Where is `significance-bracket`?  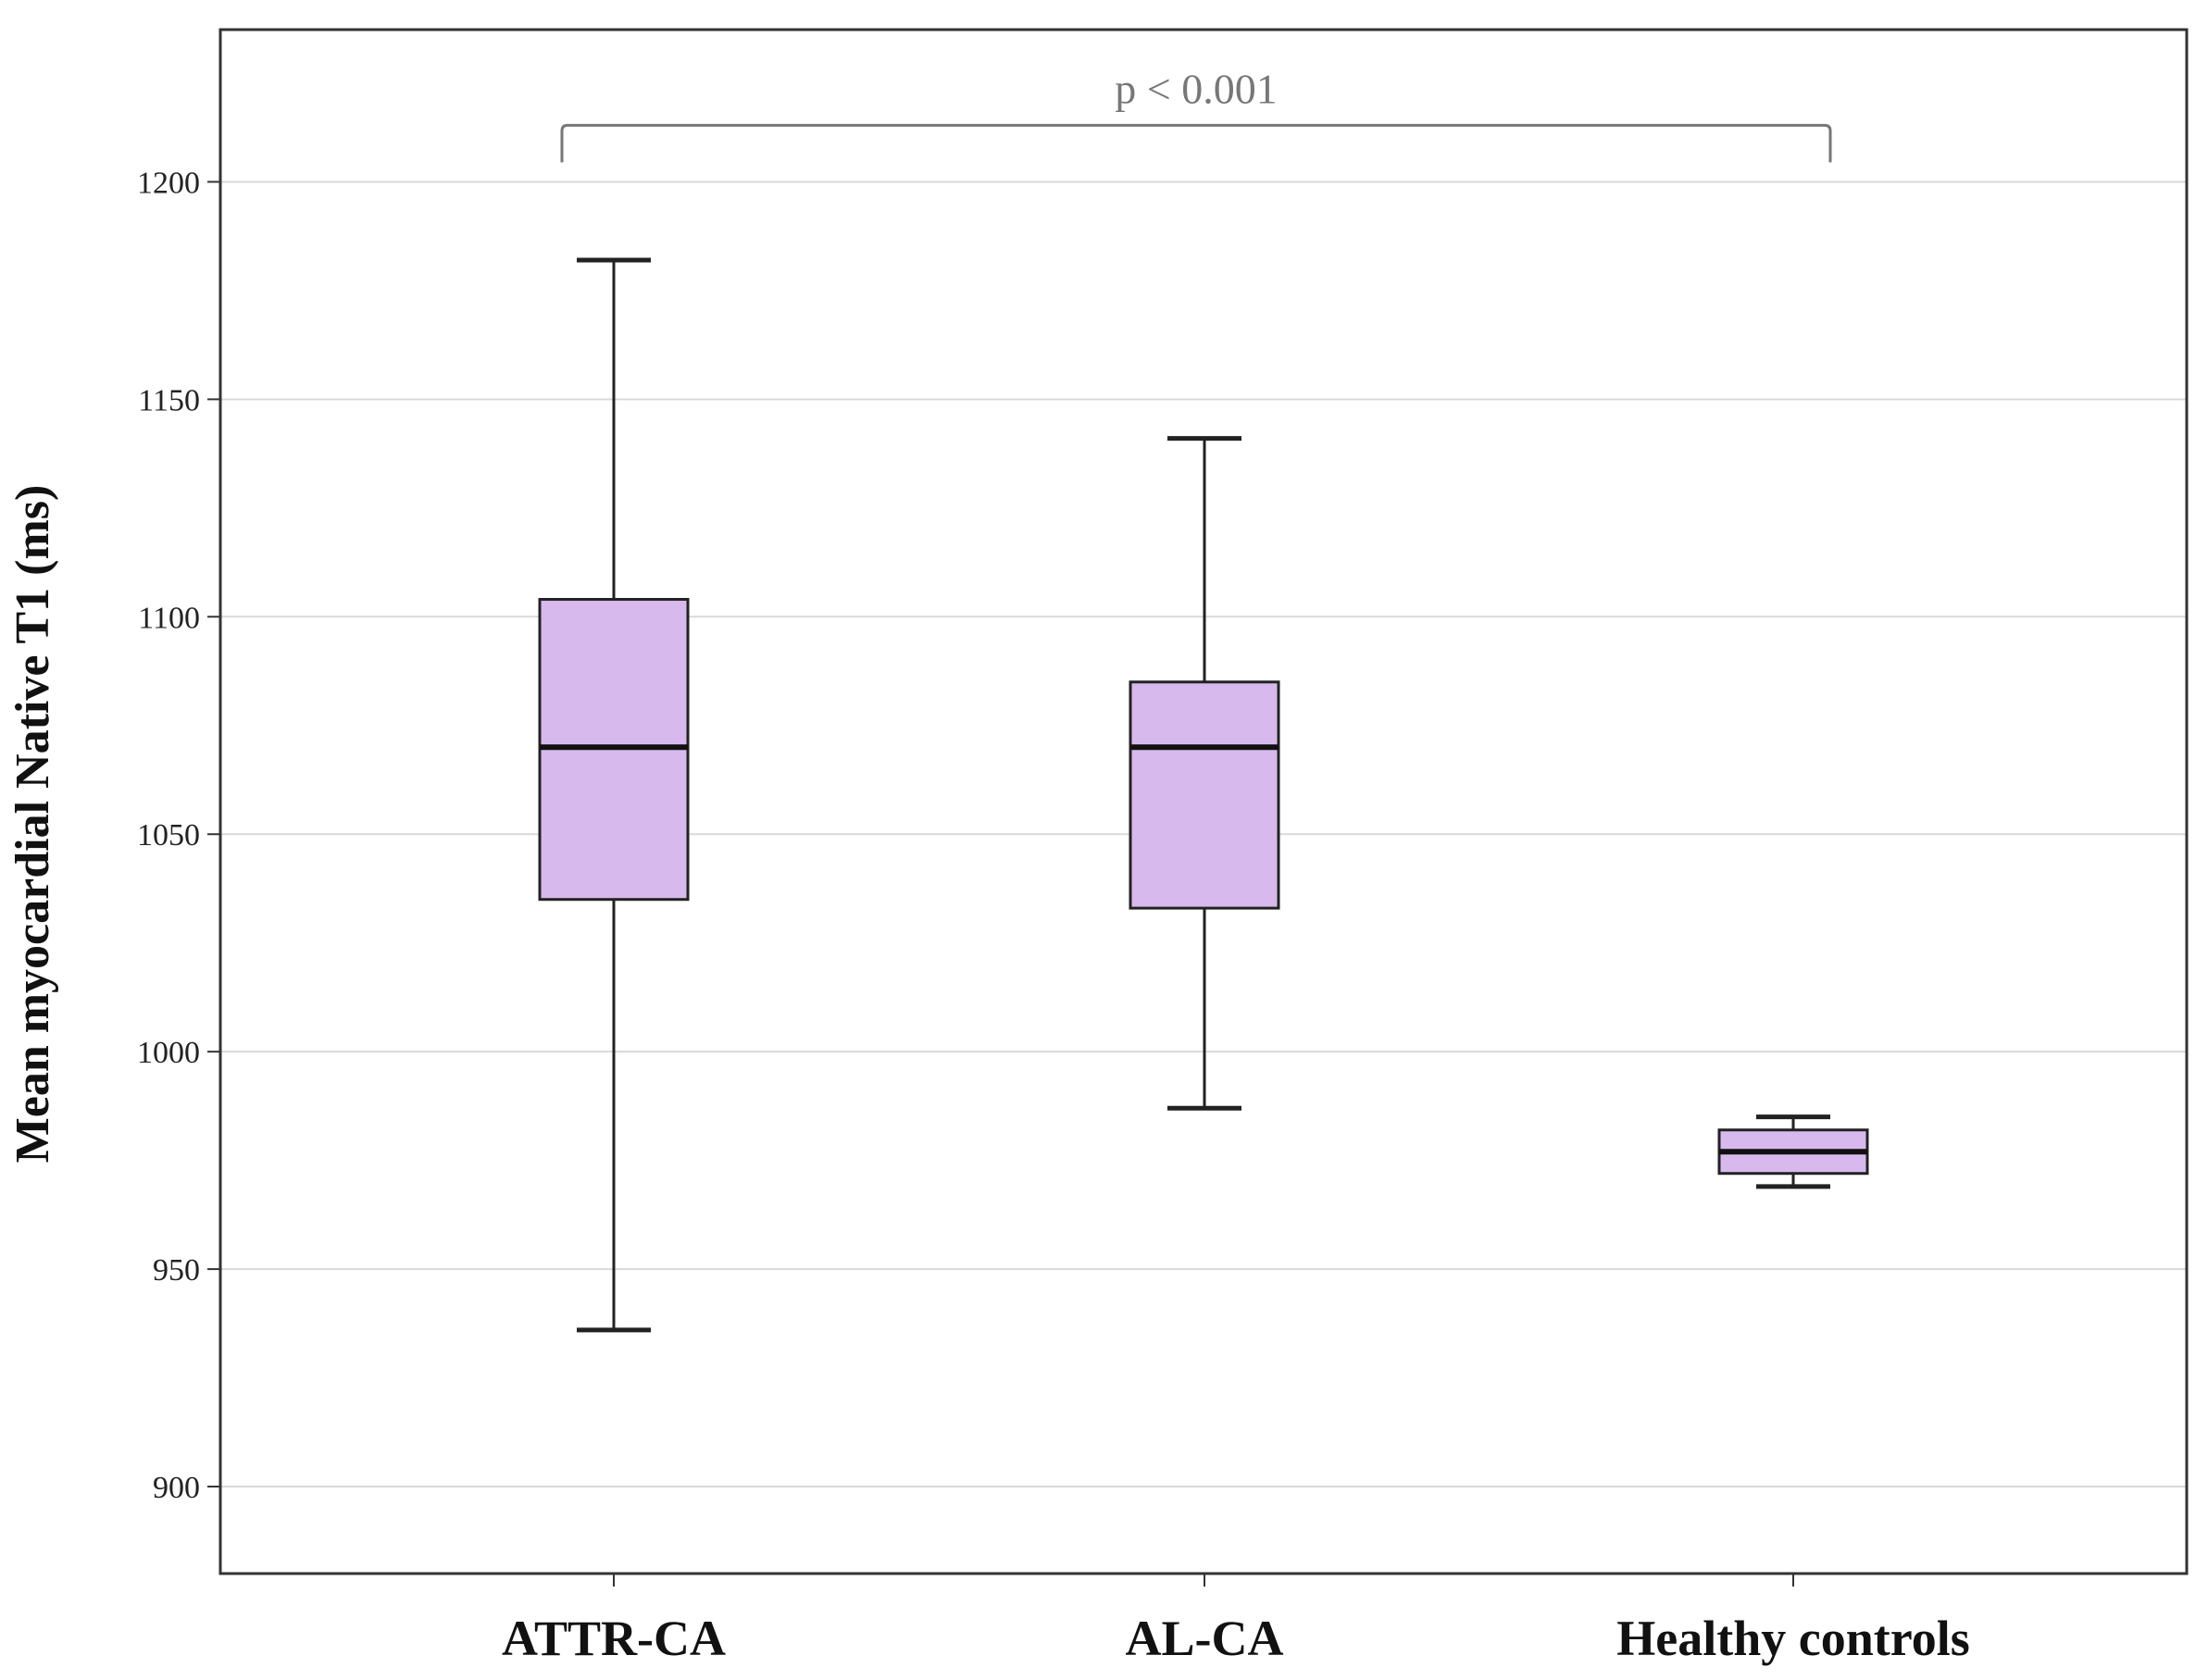 significance-bracket is located at coordinates (1196, 143).